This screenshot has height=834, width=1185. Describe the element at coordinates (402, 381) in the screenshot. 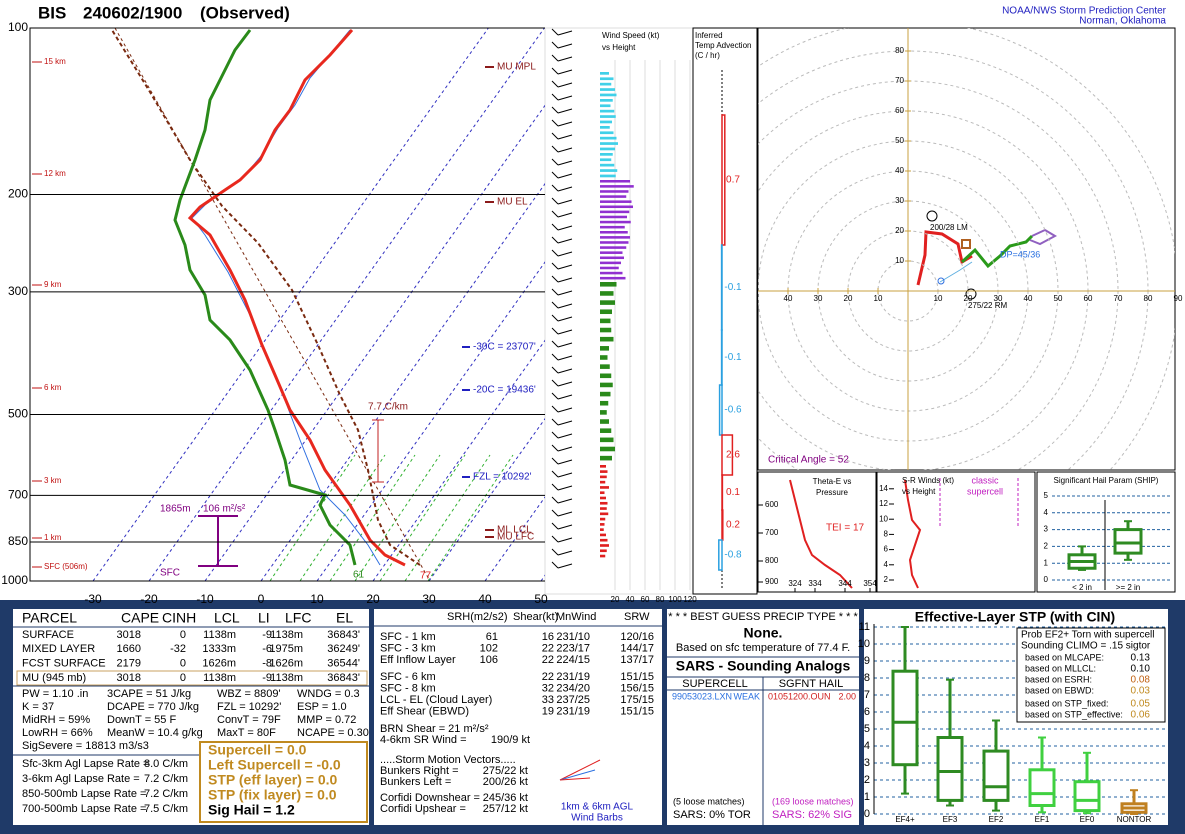

I see `isotherm` at that location.